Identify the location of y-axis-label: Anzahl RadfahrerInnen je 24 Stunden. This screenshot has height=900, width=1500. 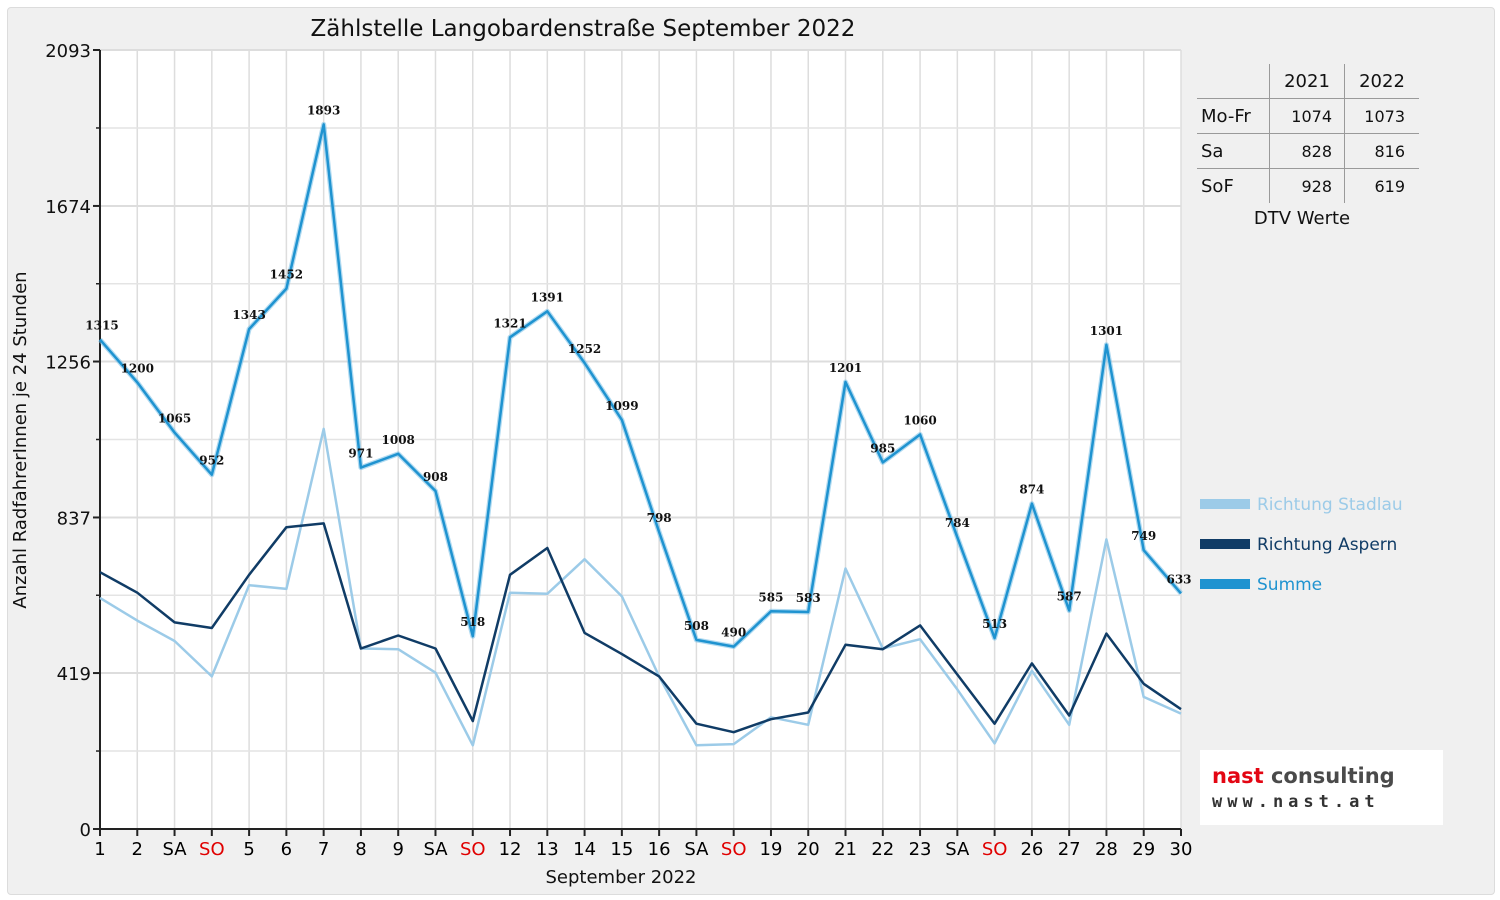
(20, 439).